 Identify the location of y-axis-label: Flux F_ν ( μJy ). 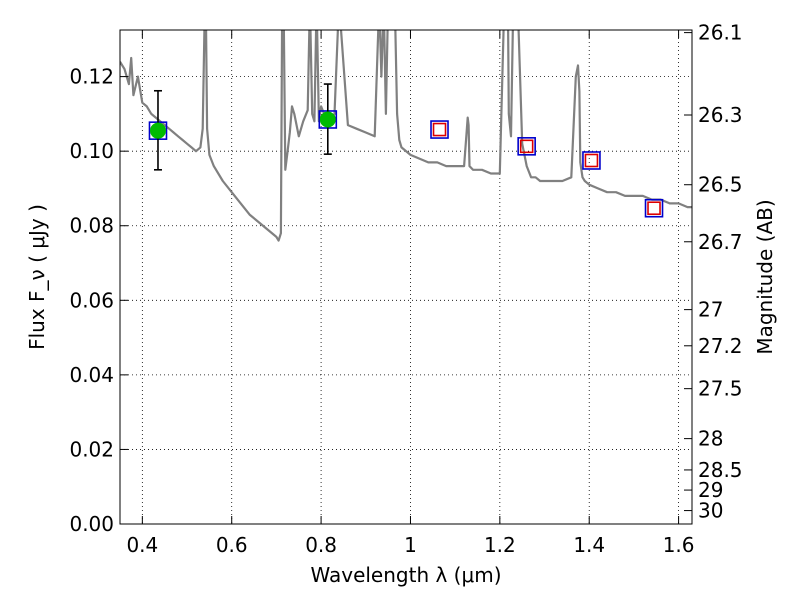
(37, 277).